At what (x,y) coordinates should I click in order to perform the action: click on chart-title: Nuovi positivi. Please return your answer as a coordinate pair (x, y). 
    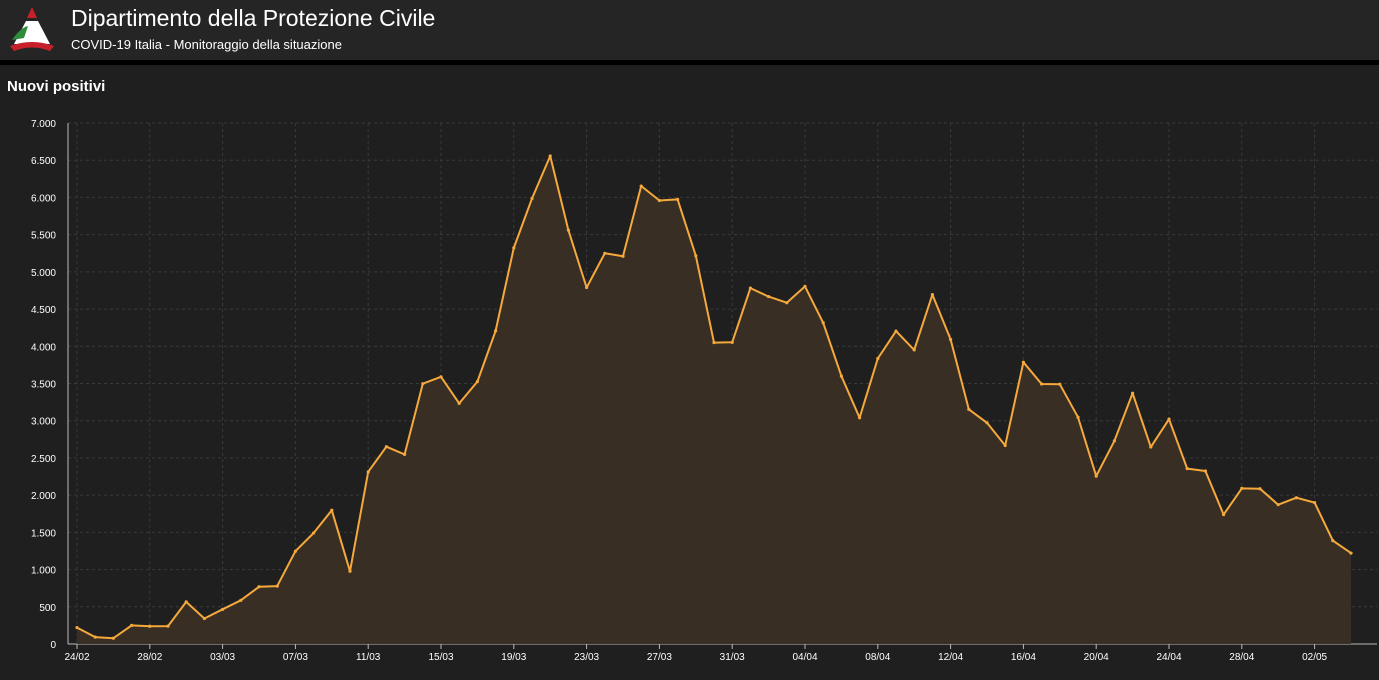
    Looking at the image, I should click on (56, 86).